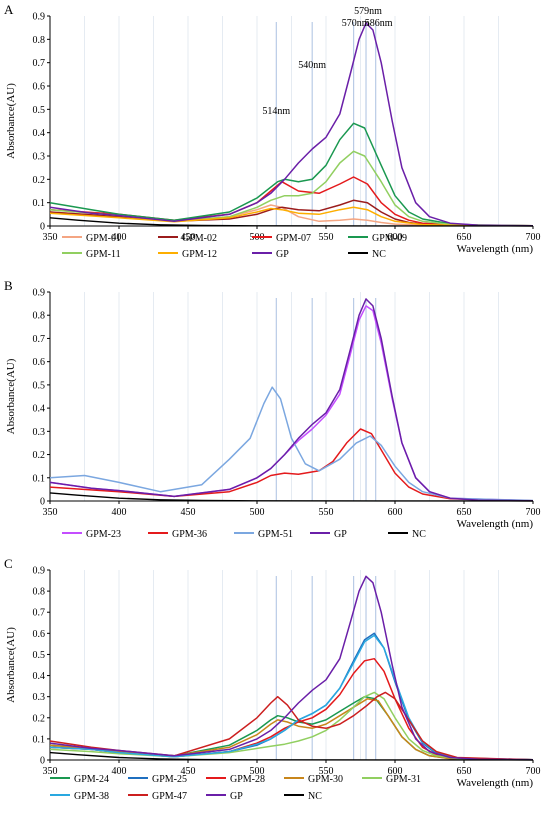 This screenshot has width=550, height=825. I want to click on y-tick-label: 0.4, so click(39, 409).